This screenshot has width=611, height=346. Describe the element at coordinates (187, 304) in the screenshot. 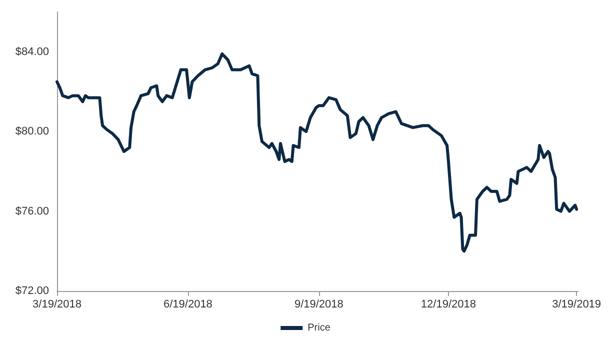

I see `x-tick-label: 6/19/2018` at that location.